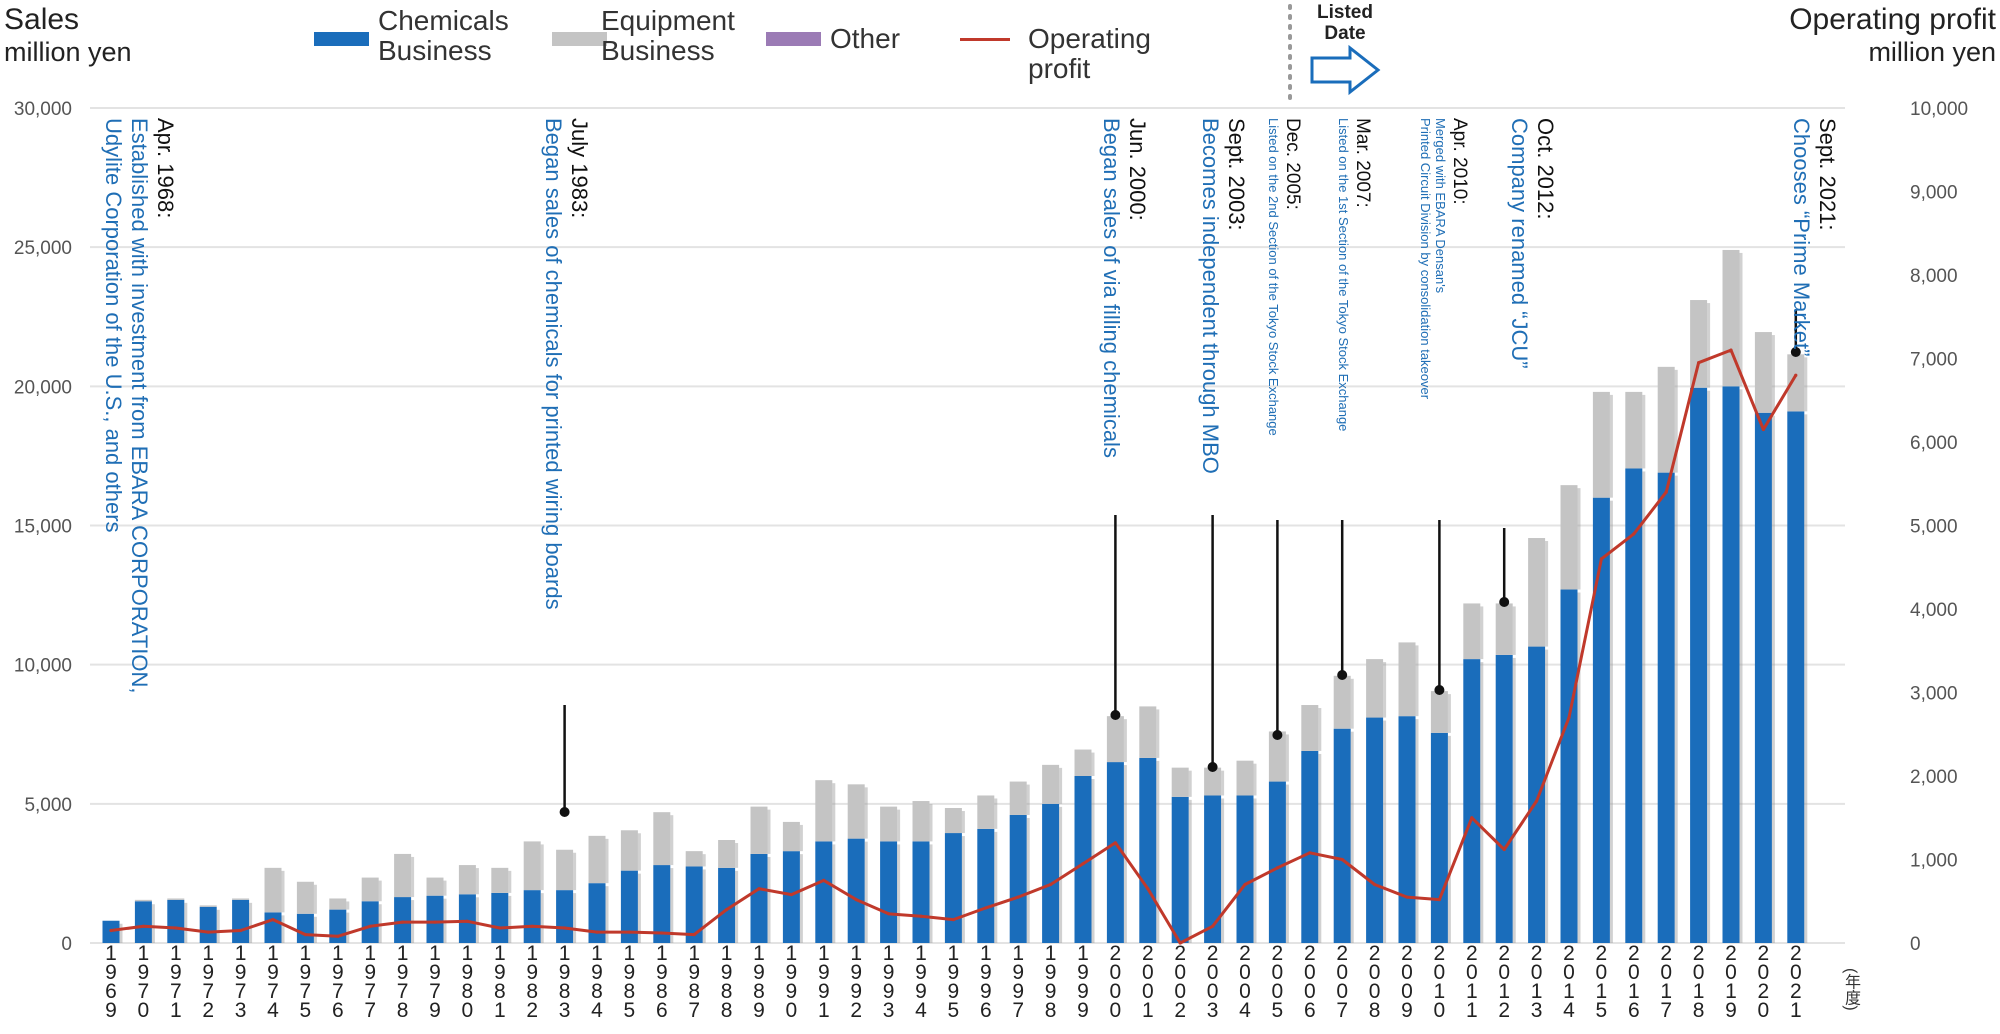  I want to click on bar-chemicals-business-2015, so click(1601, 720).